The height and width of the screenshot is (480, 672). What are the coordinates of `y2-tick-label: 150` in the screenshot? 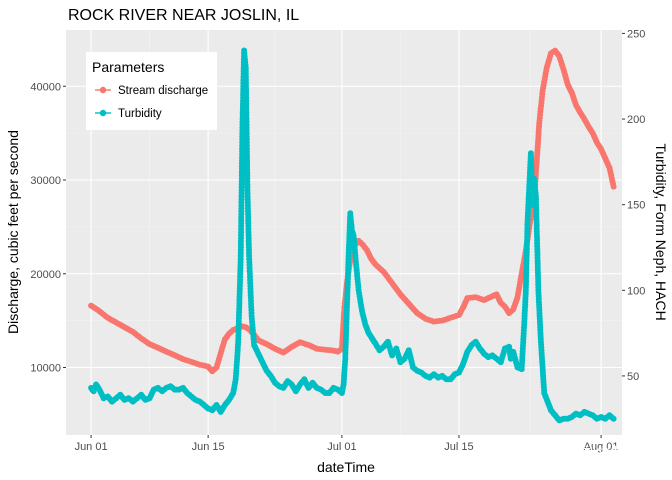 It's located at (636, 206).